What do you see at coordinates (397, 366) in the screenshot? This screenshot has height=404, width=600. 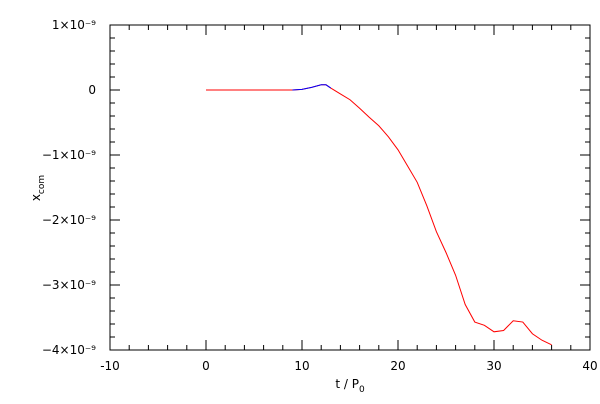 I see `x-tick-label: 20` at bounding box center [397, 366].